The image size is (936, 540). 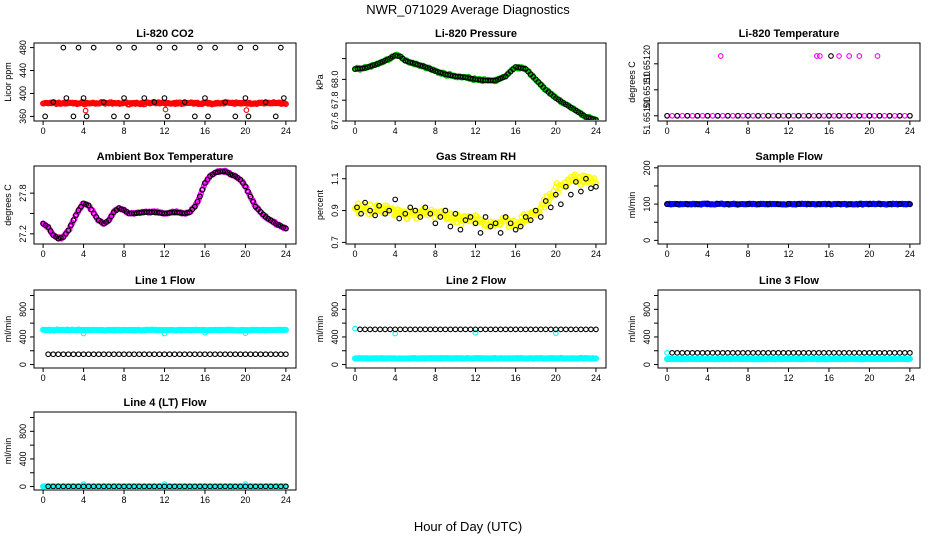 I want to click on x-tick-label: 8, so click(x=124, y=254).